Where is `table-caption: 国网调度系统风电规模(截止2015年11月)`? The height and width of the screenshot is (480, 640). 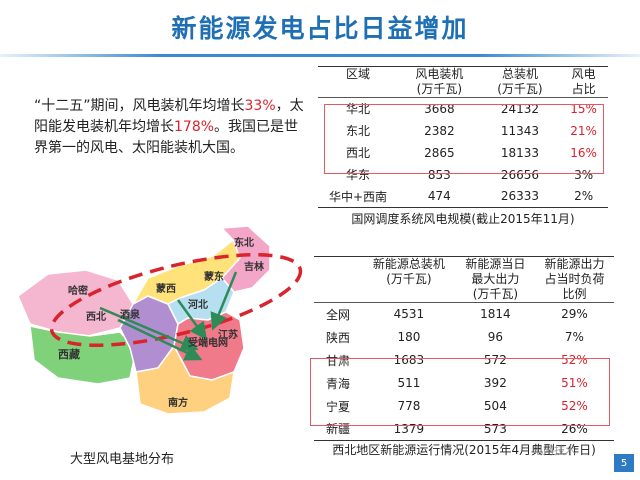 table-caption: 国网调度系统风电规模(截止2015年11月) is located at coordinates (463, 218).